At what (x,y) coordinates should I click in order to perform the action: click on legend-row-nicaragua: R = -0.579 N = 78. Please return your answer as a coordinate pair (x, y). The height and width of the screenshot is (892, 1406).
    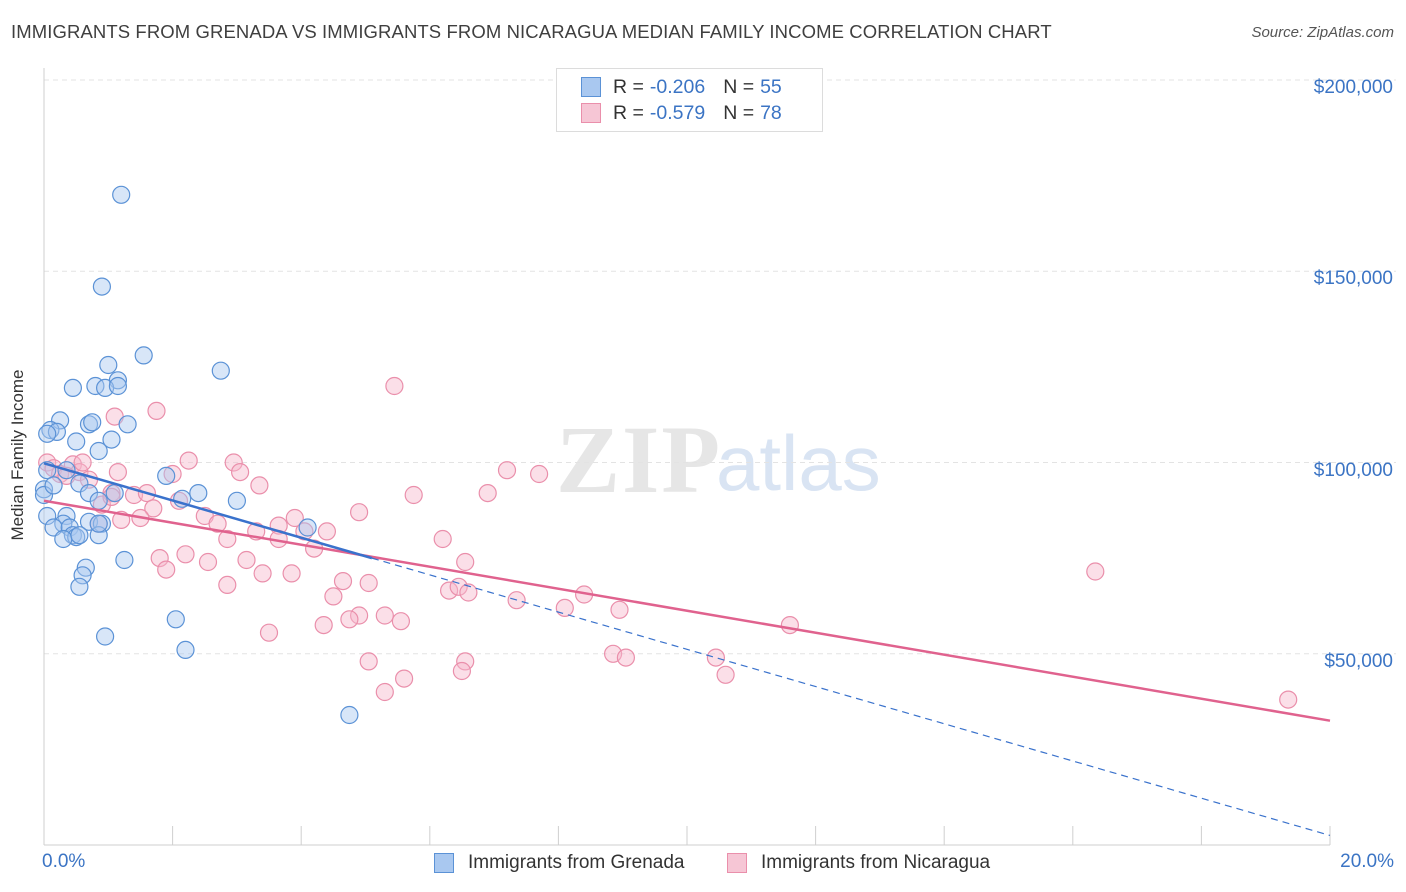
    Looking at the image, I should click on (681, 113).